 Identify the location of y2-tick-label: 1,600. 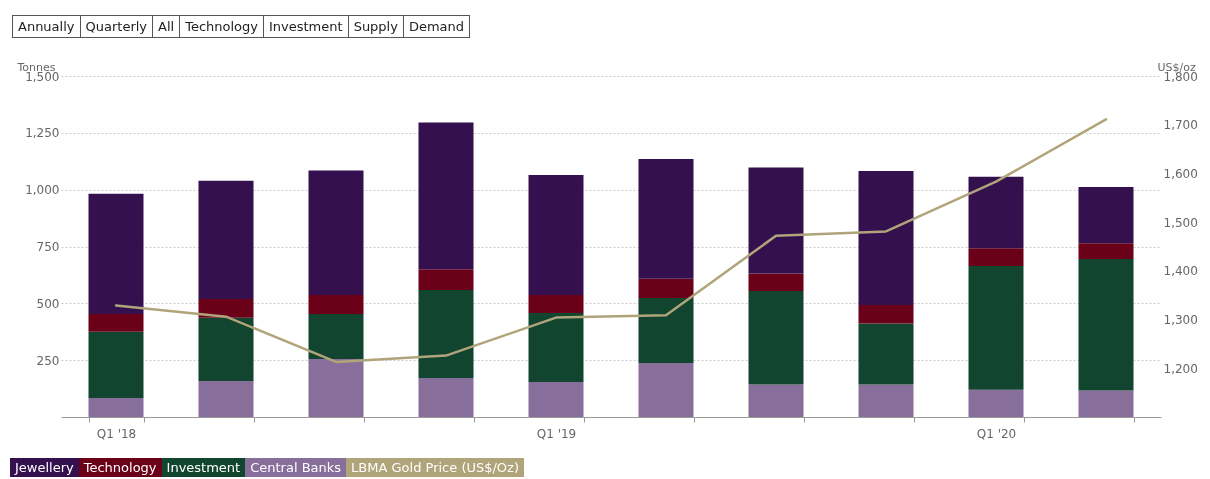
(1180, 173).